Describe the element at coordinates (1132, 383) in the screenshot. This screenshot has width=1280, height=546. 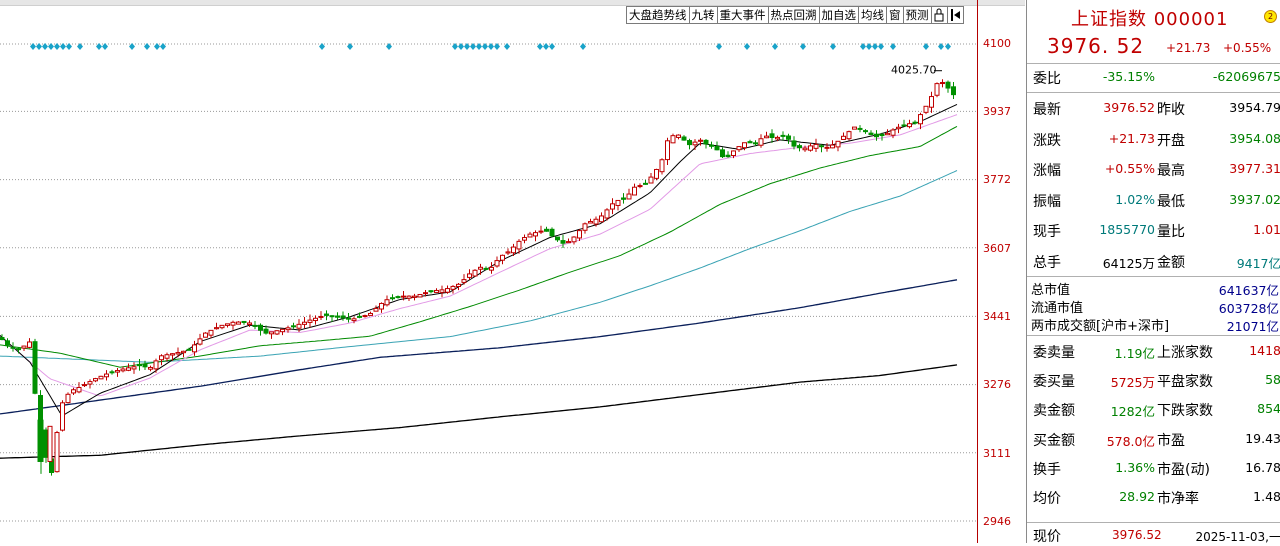
I see `quote-value: 5725万` at that location.